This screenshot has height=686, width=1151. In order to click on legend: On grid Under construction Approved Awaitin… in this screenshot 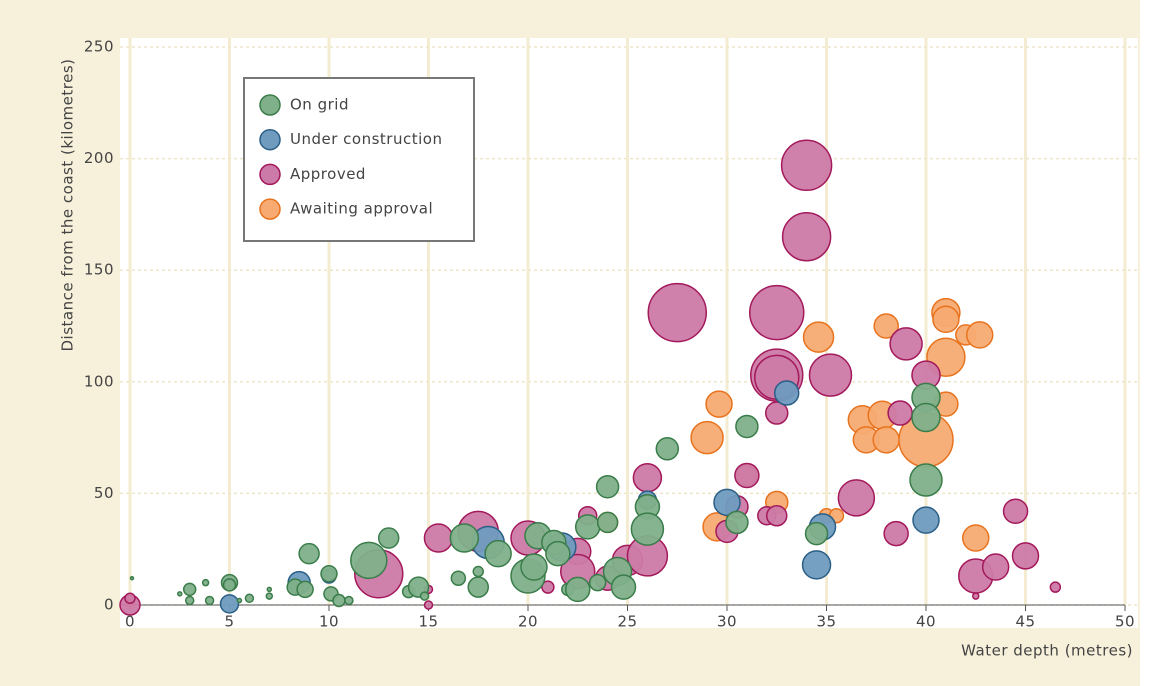, I will do `click(359, 159)`.